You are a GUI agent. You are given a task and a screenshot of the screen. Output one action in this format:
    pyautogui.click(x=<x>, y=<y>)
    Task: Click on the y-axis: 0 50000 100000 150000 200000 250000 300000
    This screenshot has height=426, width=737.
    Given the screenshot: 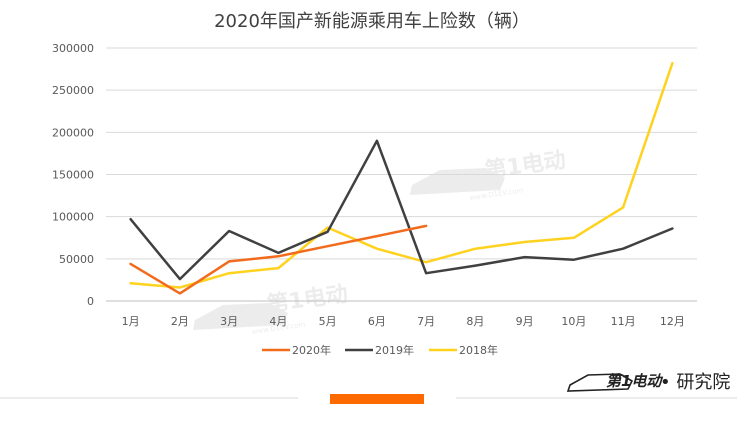 What is the action you would take?
    pyautogui.click(x=73, y=175)
    